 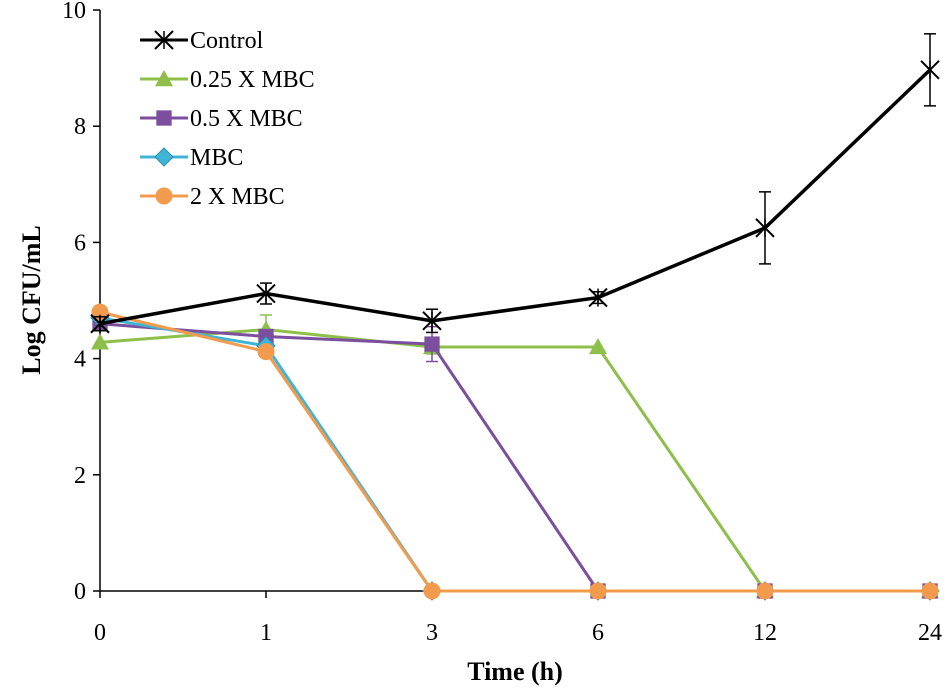 What do you see at coordinates (930, 633) in the screenshot?
I see `x-tick-label: 24` at bounding box center [930, 633].